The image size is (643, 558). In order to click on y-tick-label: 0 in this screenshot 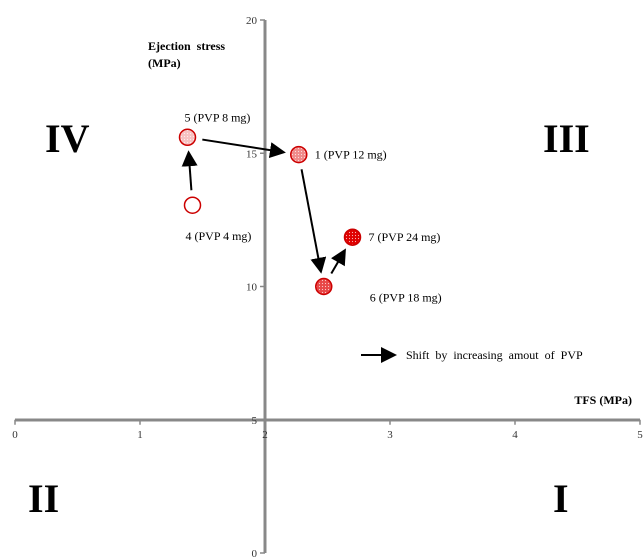, I will do `click(255, 553)`.